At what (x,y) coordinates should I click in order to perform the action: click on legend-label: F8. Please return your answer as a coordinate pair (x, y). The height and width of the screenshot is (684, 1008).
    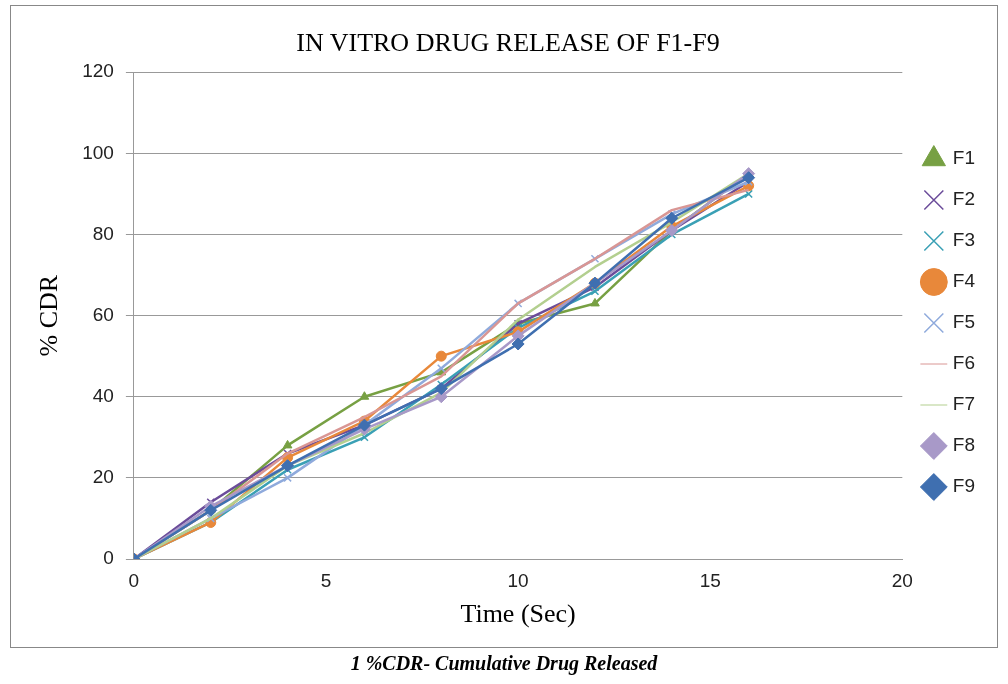
    Looking at the image, I should click on (964, 445).